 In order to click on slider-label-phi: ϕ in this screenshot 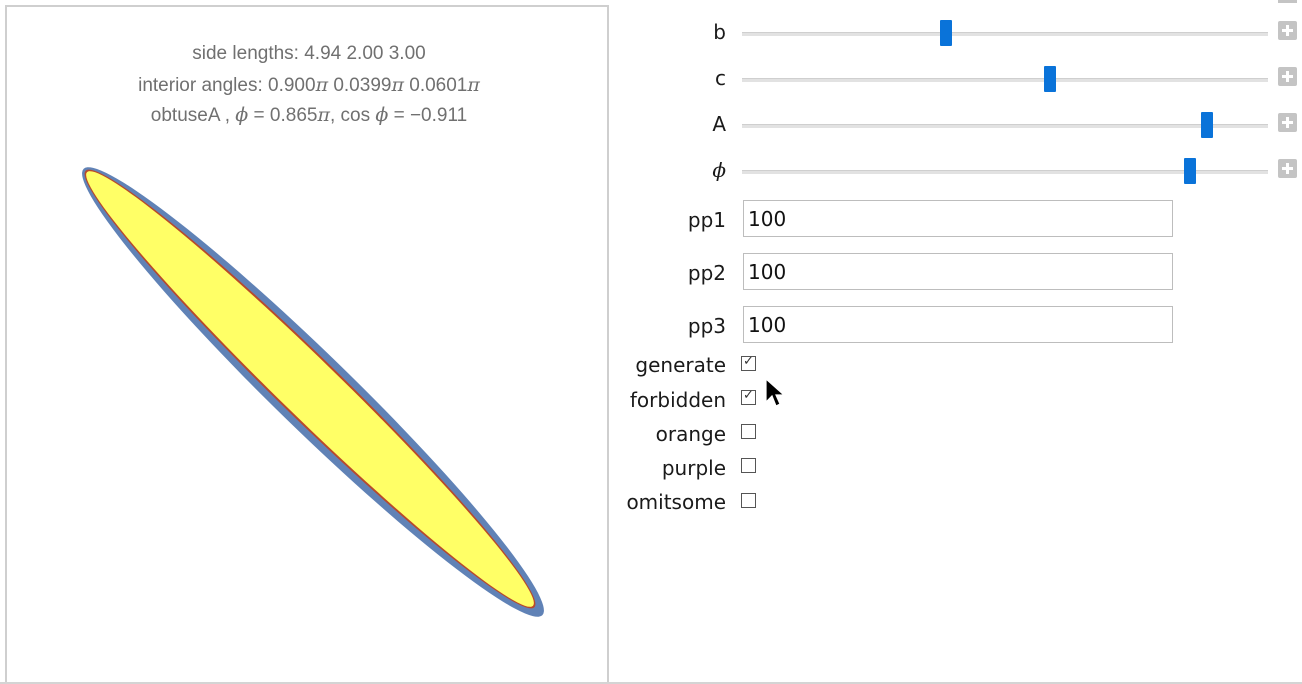, I will do `click(719, 170)`.